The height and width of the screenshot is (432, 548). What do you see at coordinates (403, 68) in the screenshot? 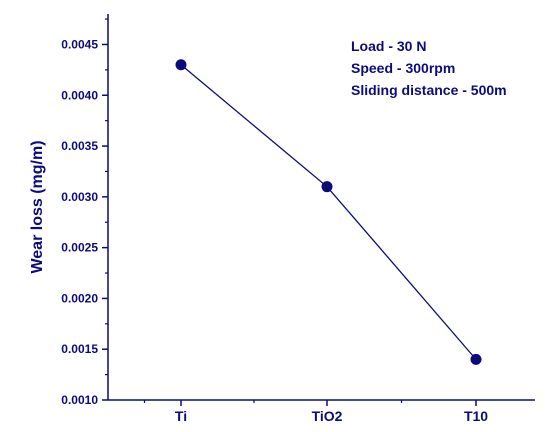
I see `annotation-line: Speed - 300rpm` at bounding box center [403, 68].